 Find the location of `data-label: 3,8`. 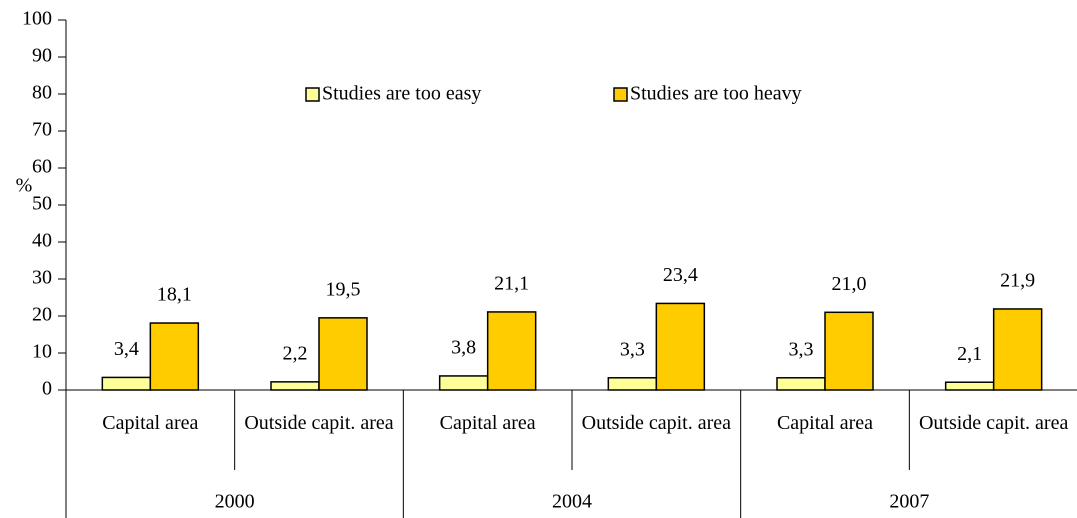

data-label: 3,8 is located at coordinates (463, 348).